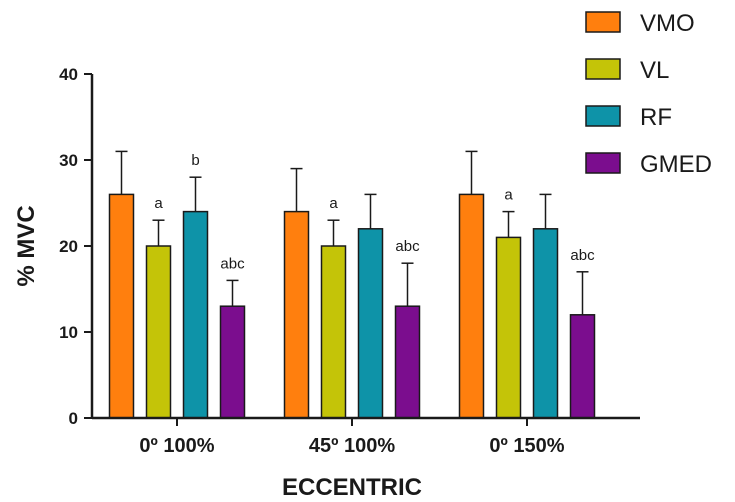 The height and width of the screenshot is (502, 735). Describe the element at coordinates (352, 446) in the screenshot. I see `x-tick-label: 45º 100%` at that location.